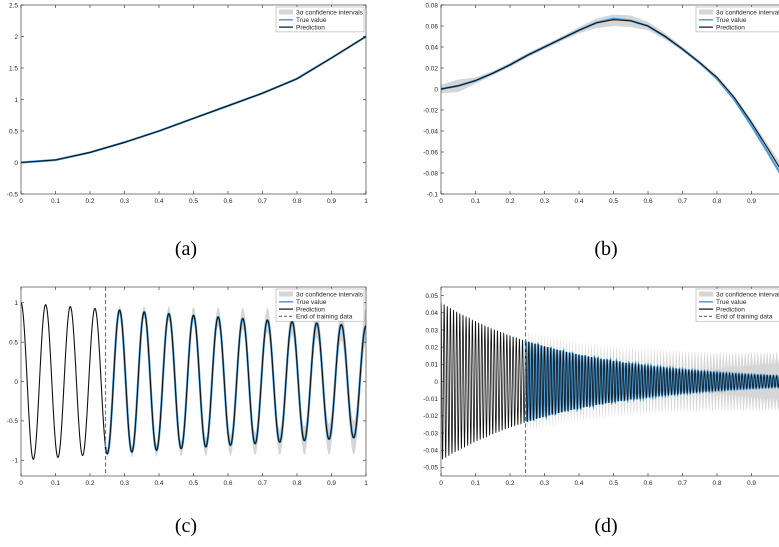 The image size is (779, 547). I want to click on y-tick-label: -0.03, so click(430, 433).